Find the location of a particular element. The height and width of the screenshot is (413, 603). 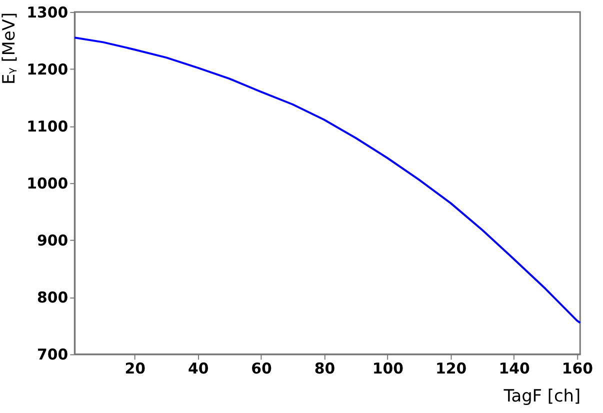

y-tick-label: 1200 is located at coordinates (47, 69).